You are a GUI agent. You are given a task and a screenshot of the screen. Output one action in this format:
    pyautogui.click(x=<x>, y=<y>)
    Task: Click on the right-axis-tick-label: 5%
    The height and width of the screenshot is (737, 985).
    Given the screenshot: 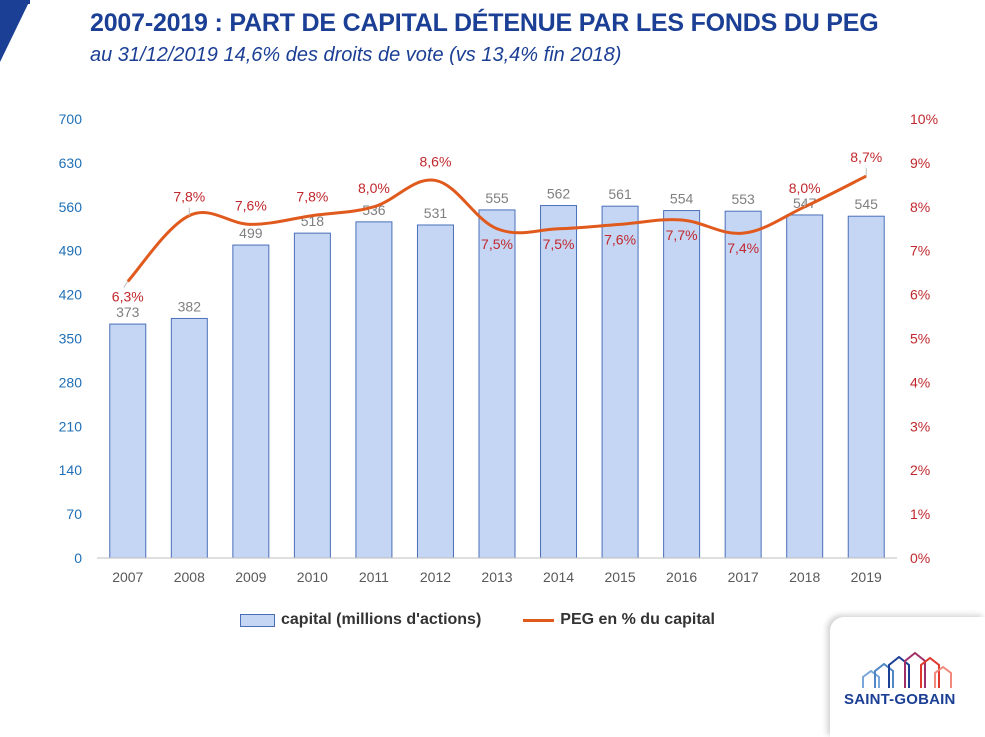 What is the action you would take?
    pyautogui.click(x=920, y=339)
    